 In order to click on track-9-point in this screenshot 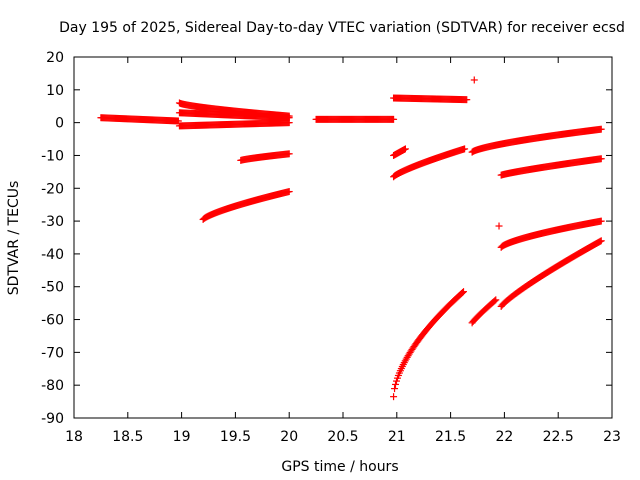, I will do `click(405, 149)`.